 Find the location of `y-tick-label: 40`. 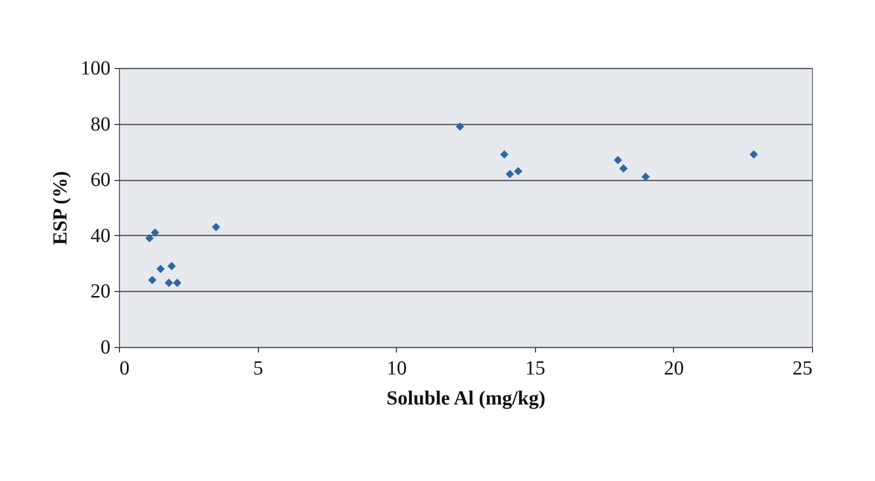

y-tick-label: 40 is located at coordinates (100, 235).